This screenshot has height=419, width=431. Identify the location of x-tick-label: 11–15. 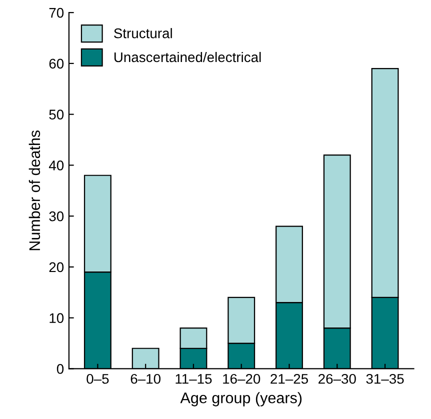
(194, 379).